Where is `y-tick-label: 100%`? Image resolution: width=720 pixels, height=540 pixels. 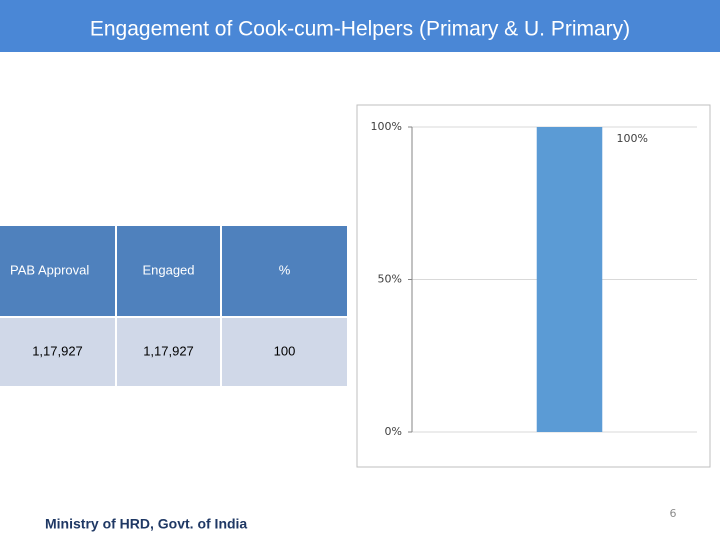
y-tick-label: 100% is located at coordinates (386, 126).